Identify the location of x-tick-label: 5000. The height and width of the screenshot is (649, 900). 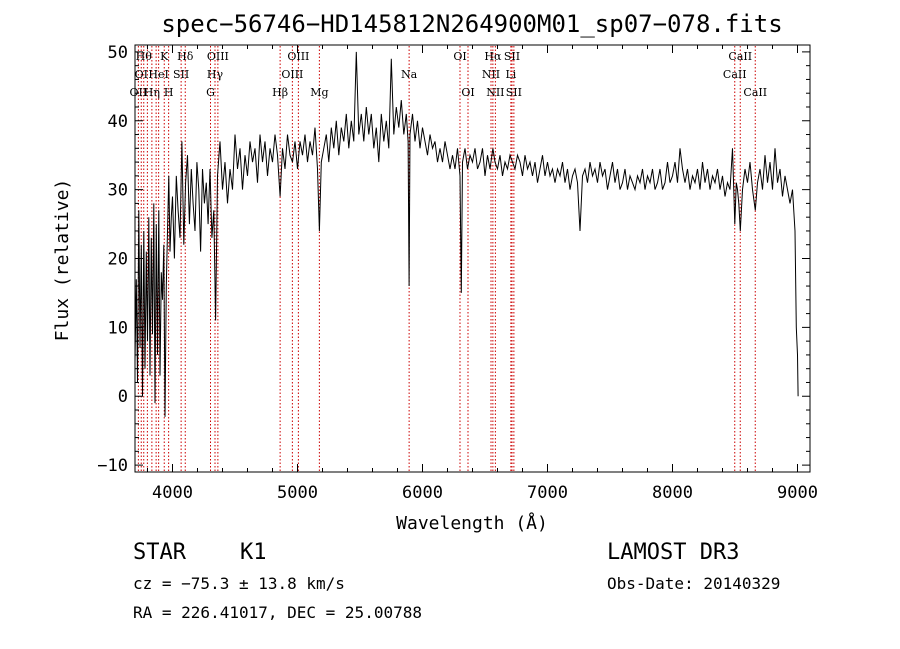
(297, 493).